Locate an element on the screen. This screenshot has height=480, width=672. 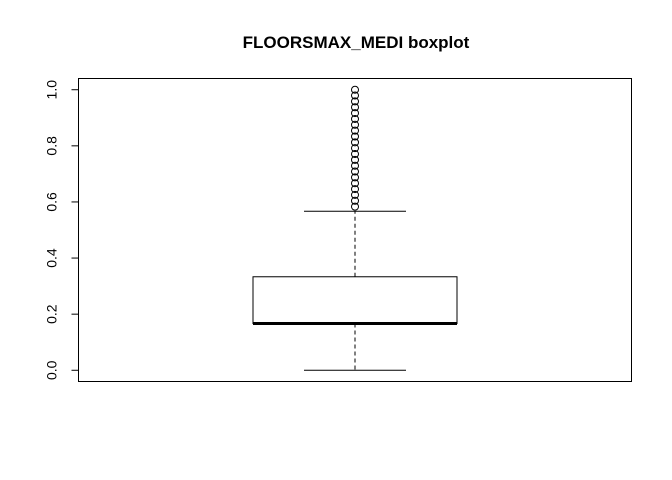
y-tick-label: 0.4 is located at coordinates (52, 258).